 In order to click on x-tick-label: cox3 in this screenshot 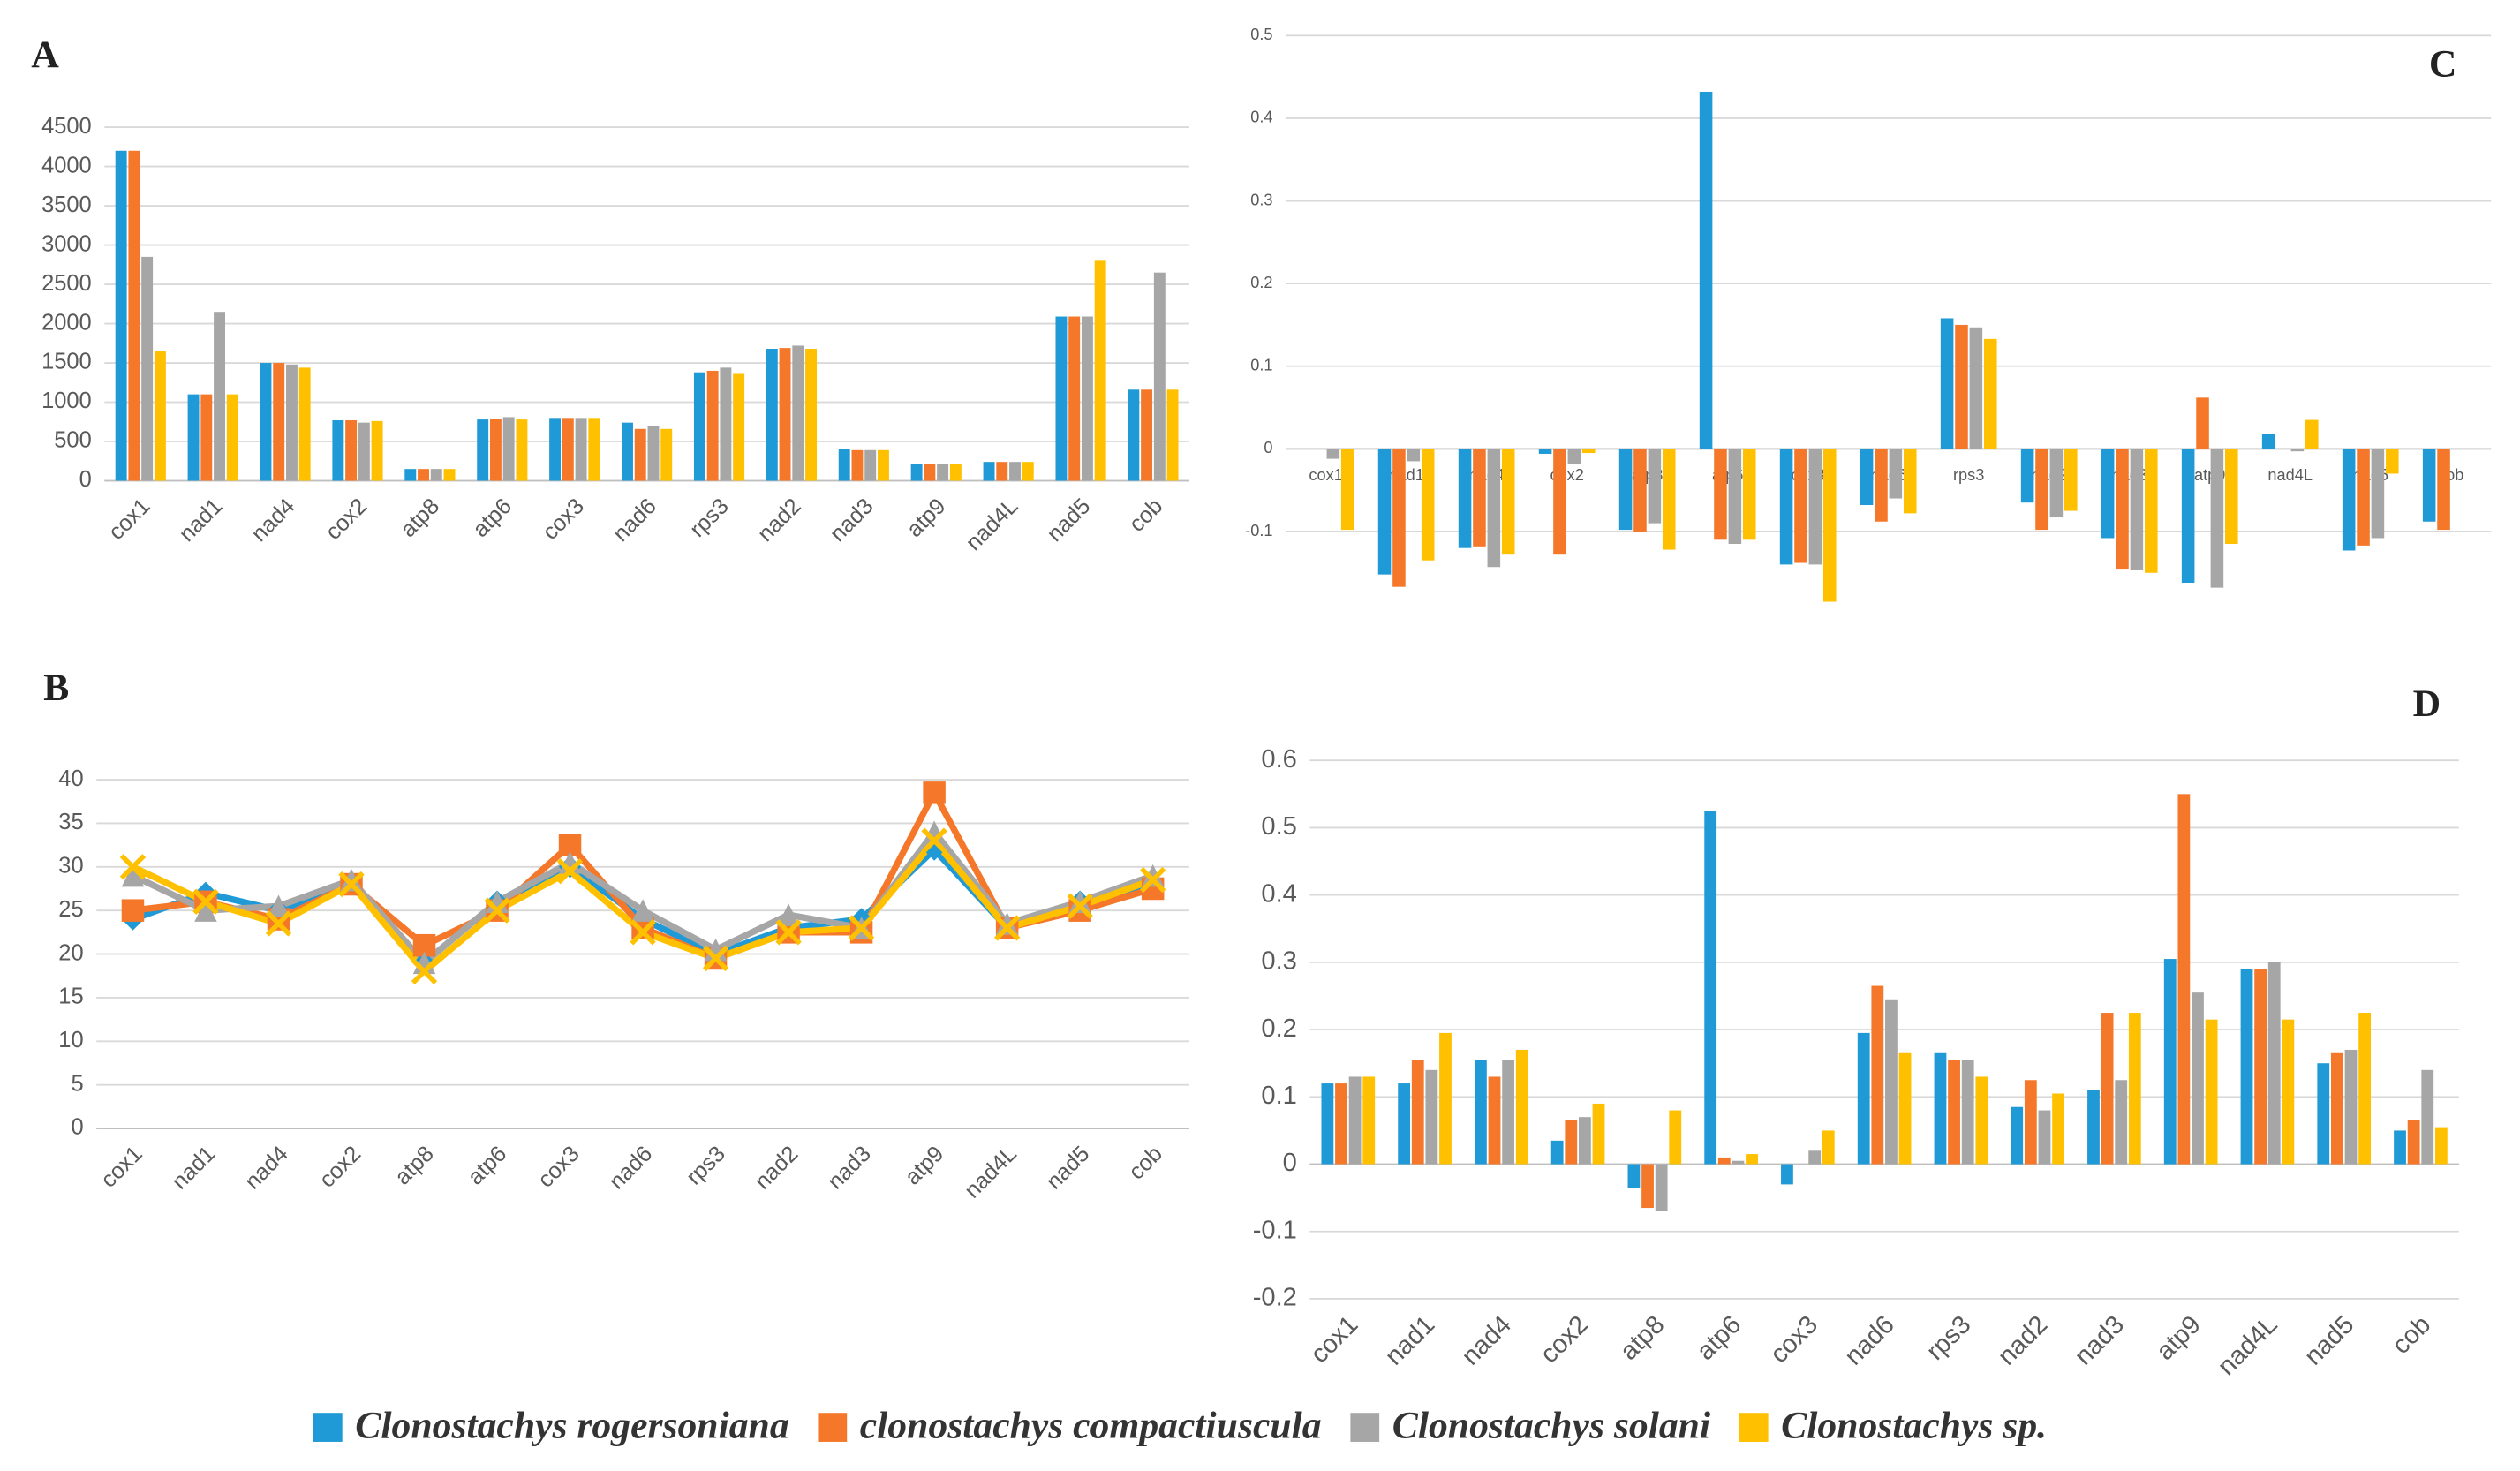, I will do `click(559, 1167)`.